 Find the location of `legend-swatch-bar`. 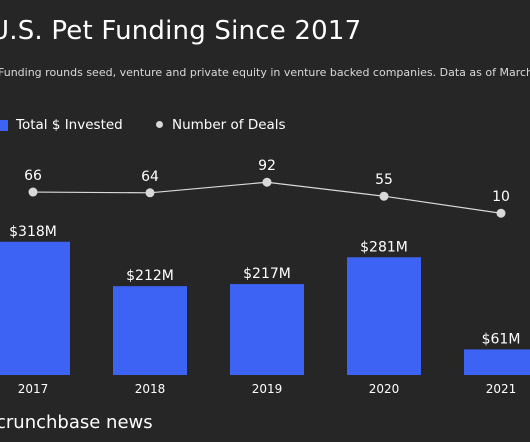

legend-swatch-bar is located at coordinates (4, 125).